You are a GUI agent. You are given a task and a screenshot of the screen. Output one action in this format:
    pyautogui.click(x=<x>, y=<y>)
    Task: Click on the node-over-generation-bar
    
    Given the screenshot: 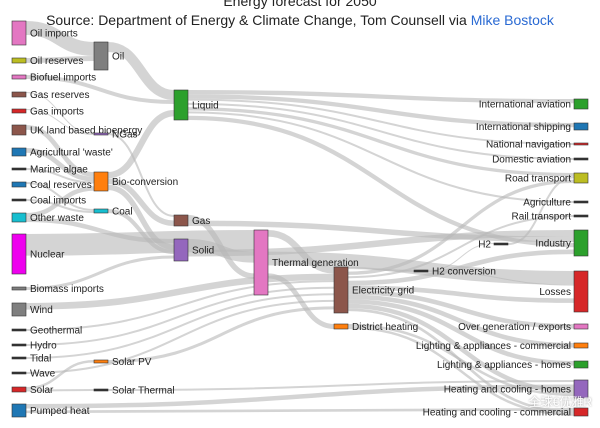 What is the action you would take?
    pyautogui.click(x=581, y=326)
    